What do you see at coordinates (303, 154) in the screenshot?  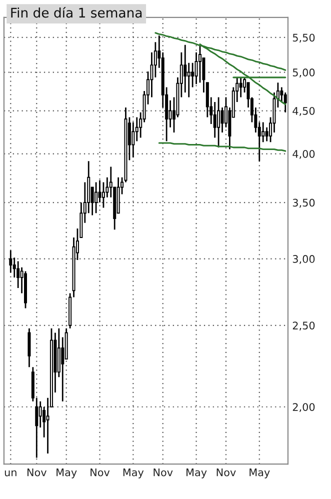 I see `y-tick-label: 4,00` at bounding box center [303, 154].